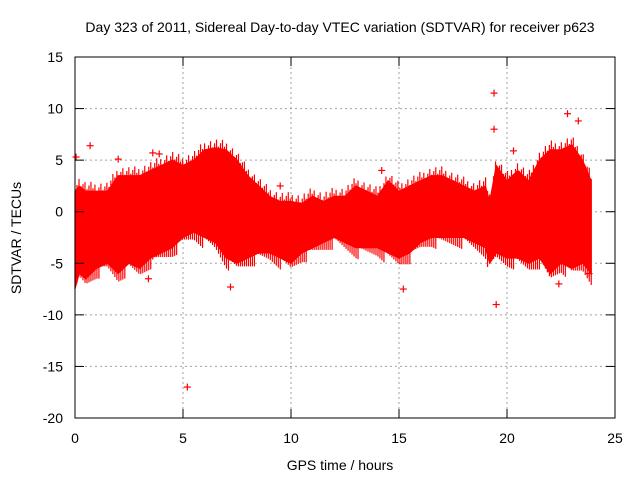 The image size is (640, 480). What do you see at coordinates (53, 418) in the screenshot?
I see `y-tick-label: -20` at bounding box center [53, 418].